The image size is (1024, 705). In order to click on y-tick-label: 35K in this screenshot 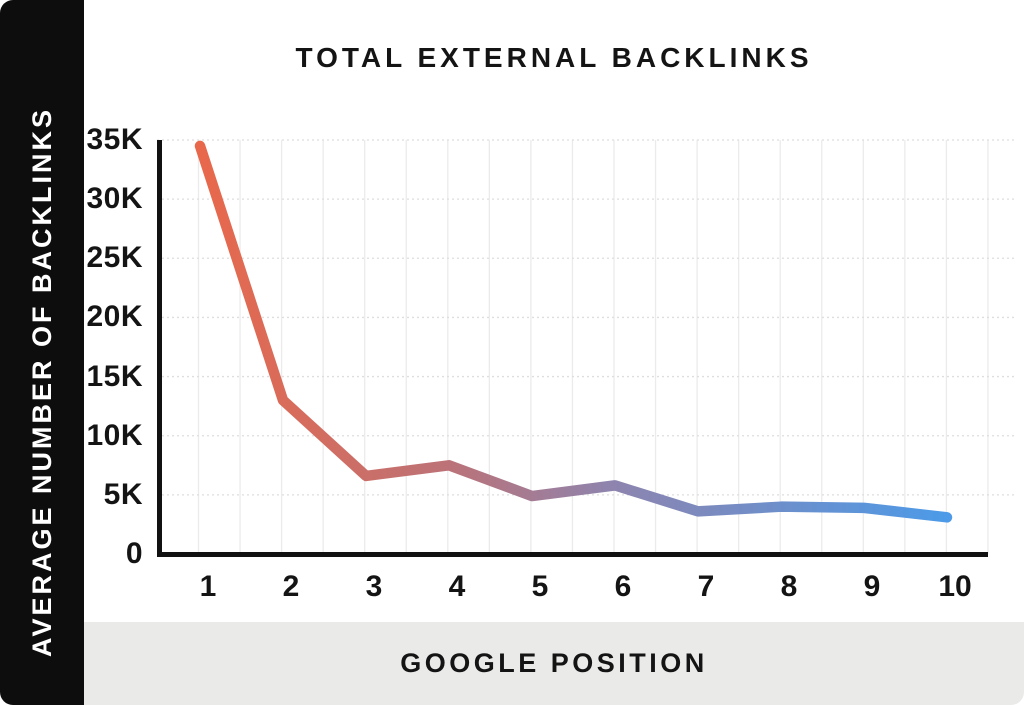, I will do `click(114, 139)`.